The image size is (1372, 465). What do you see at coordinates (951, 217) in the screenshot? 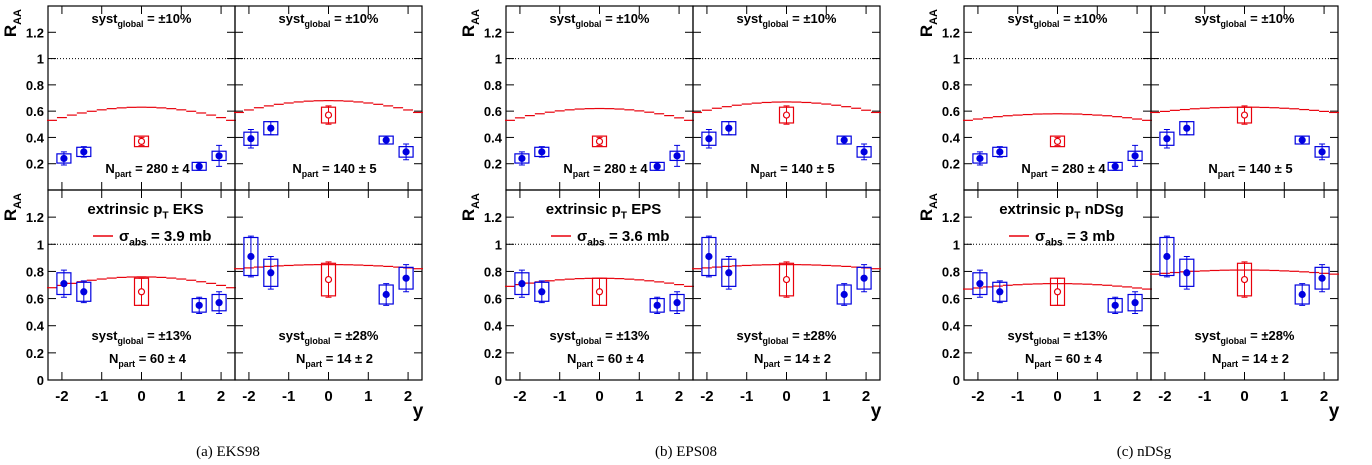
I see `y-tick-label: 1.2` at bounding box center [951, 217].